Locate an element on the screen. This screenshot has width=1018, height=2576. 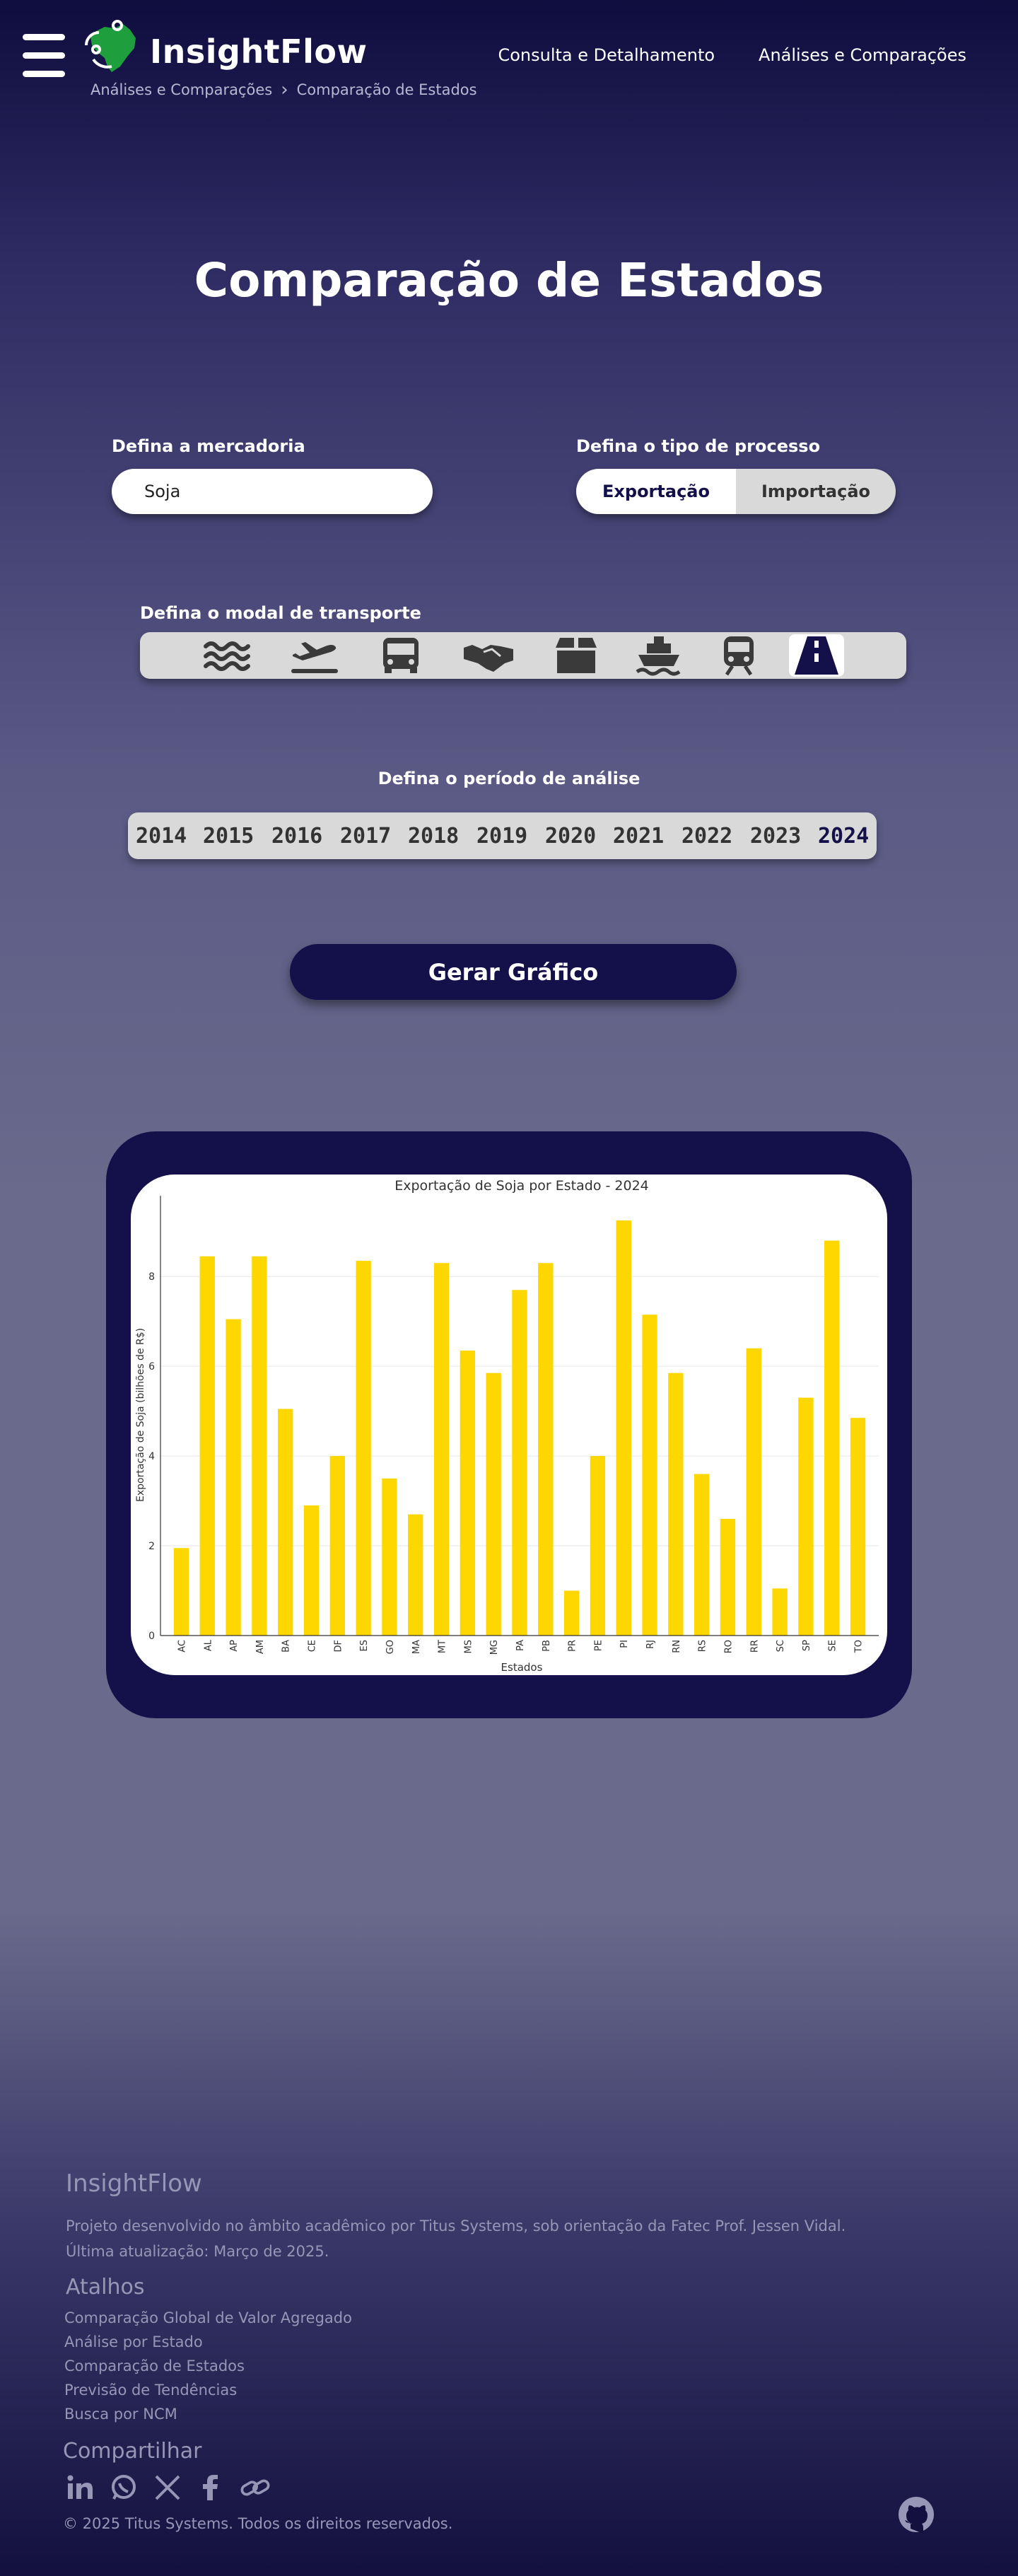
bar-RJ is located at coordinates (650, 1475).